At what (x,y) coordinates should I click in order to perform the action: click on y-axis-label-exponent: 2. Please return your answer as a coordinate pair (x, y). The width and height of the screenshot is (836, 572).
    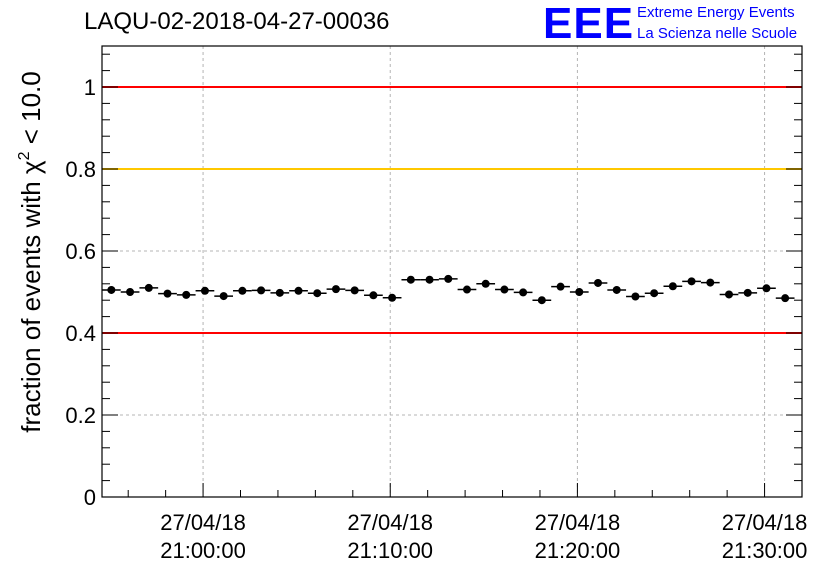
    Looking at the image, I should click on (24, 155).